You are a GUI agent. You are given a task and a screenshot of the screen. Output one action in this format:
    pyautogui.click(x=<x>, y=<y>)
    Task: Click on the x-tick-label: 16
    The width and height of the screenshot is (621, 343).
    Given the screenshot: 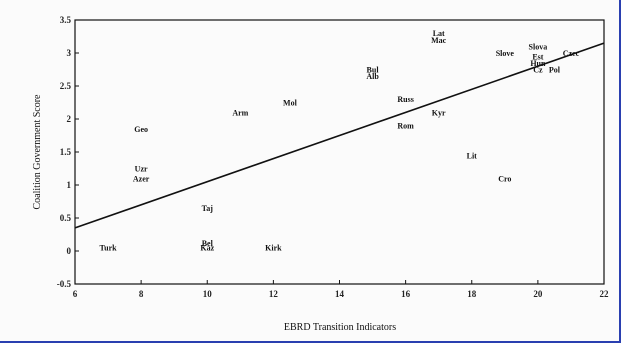 What is the action you would take?
    pyautogui.click(x=406, y=294)
    